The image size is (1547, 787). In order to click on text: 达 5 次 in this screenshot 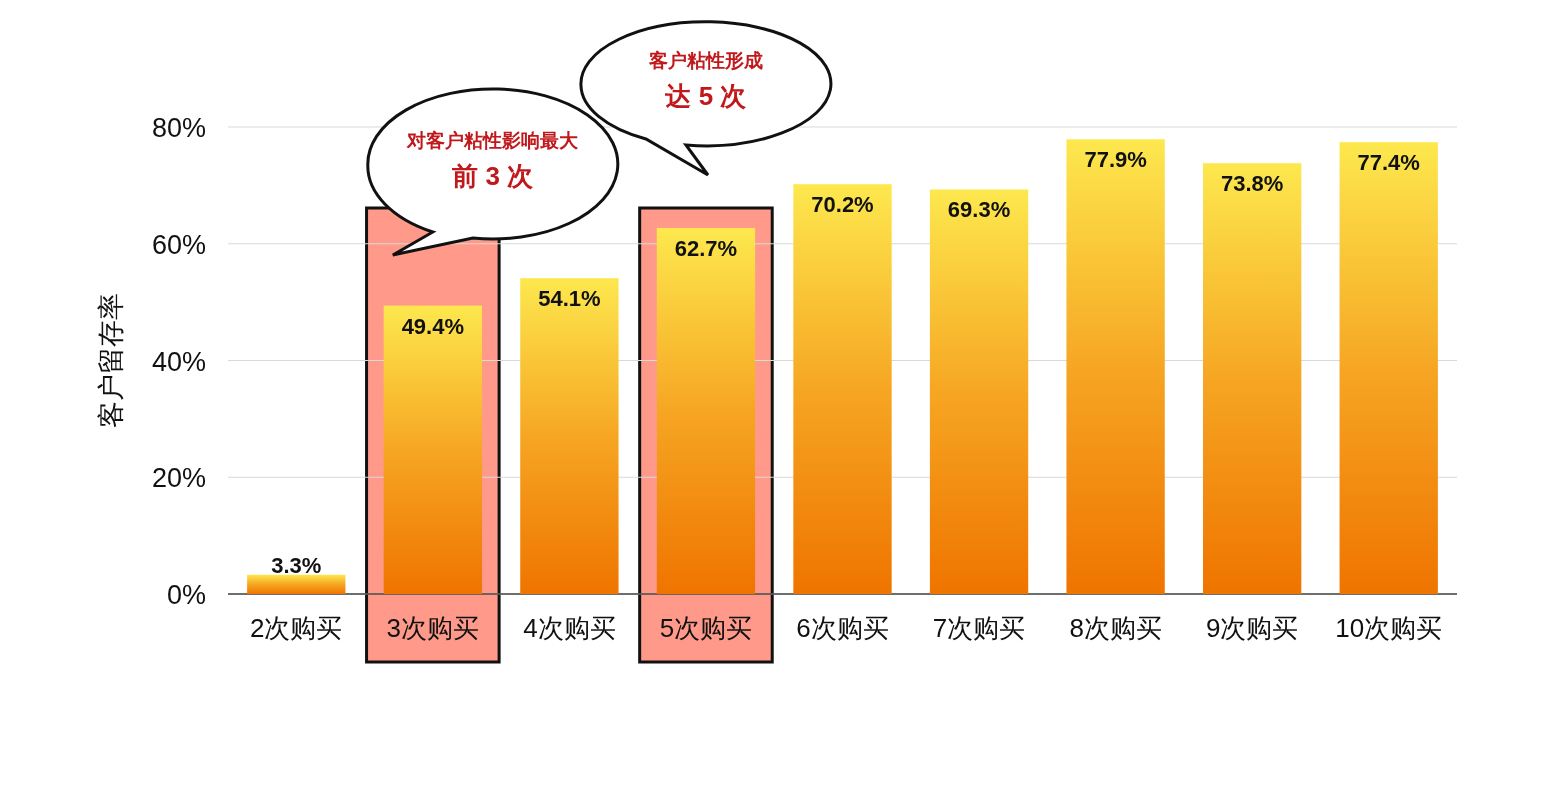, I will do `click(706, 96)`.